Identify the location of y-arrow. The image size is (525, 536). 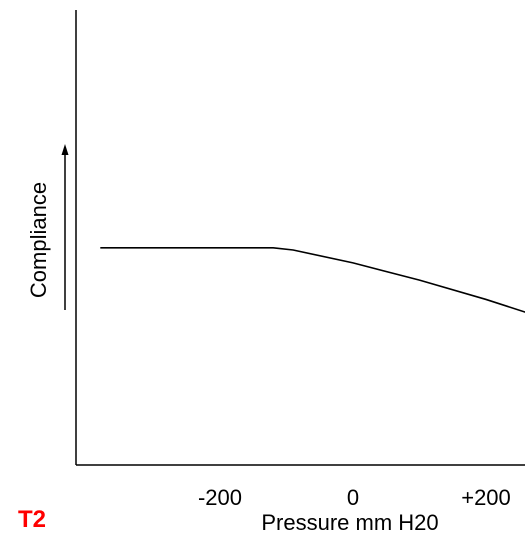
(65, 227).